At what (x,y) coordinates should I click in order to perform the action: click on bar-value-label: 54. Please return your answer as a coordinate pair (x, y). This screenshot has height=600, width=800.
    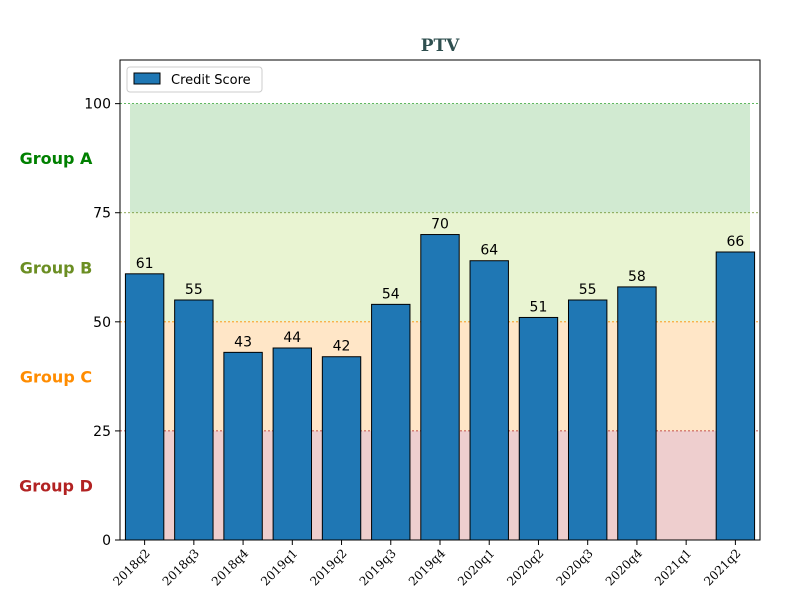
    Looking at the image, I should click on (391, 294).